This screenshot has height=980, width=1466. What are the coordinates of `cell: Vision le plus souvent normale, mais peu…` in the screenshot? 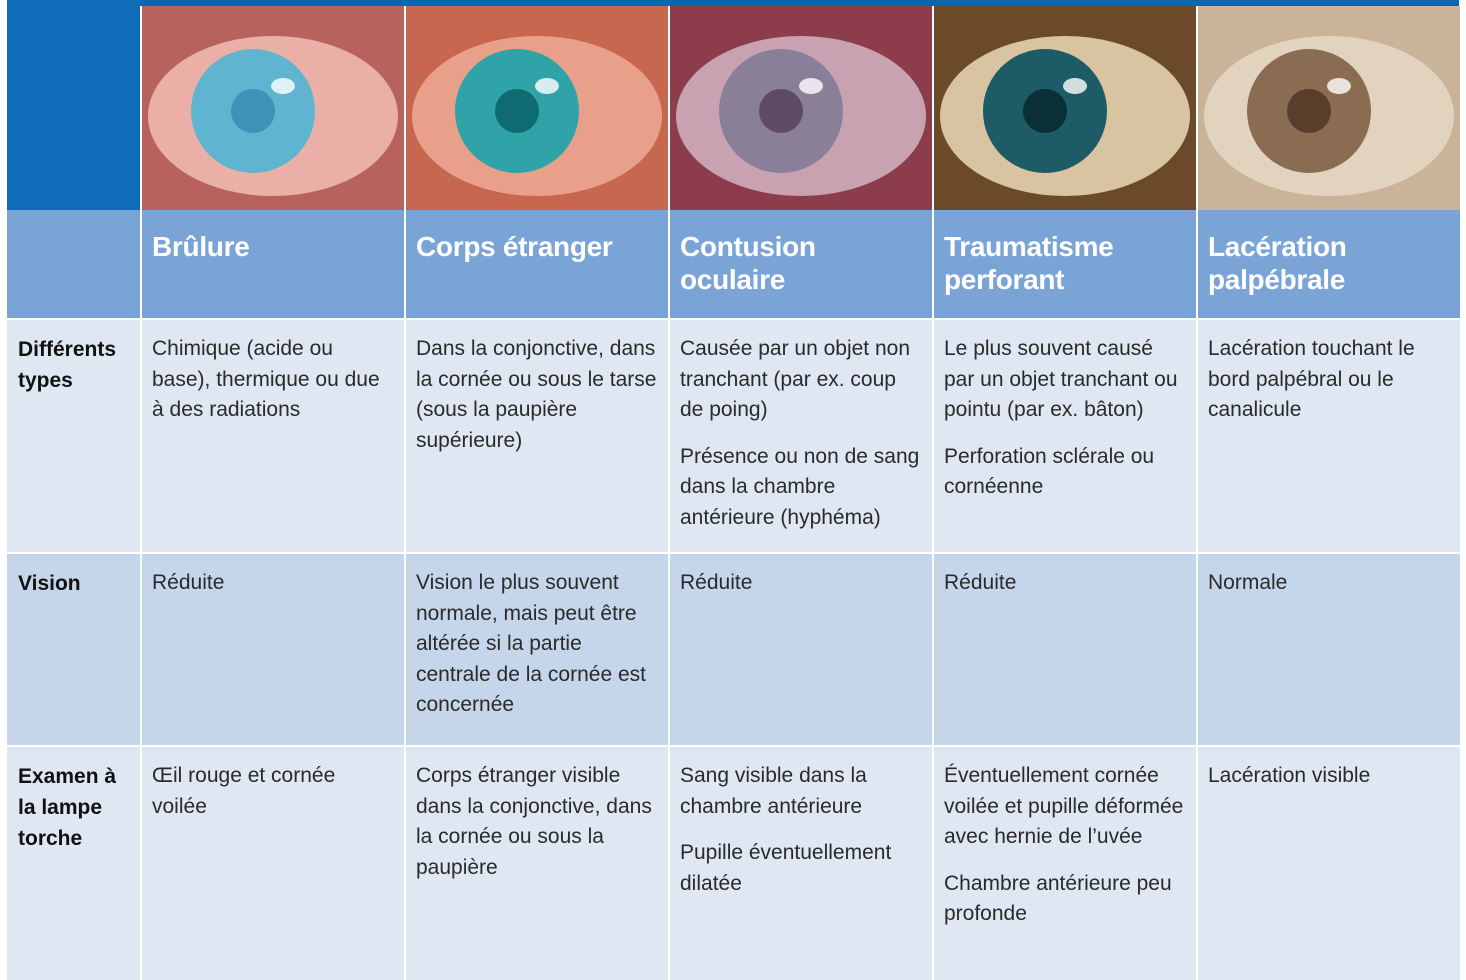 It's located at (537, 649).